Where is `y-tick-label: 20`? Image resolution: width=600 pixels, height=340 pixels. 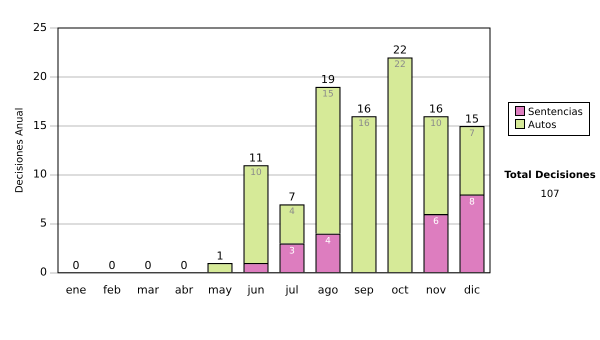
y-tick-label: 20 is located at coordinates (39, 76).